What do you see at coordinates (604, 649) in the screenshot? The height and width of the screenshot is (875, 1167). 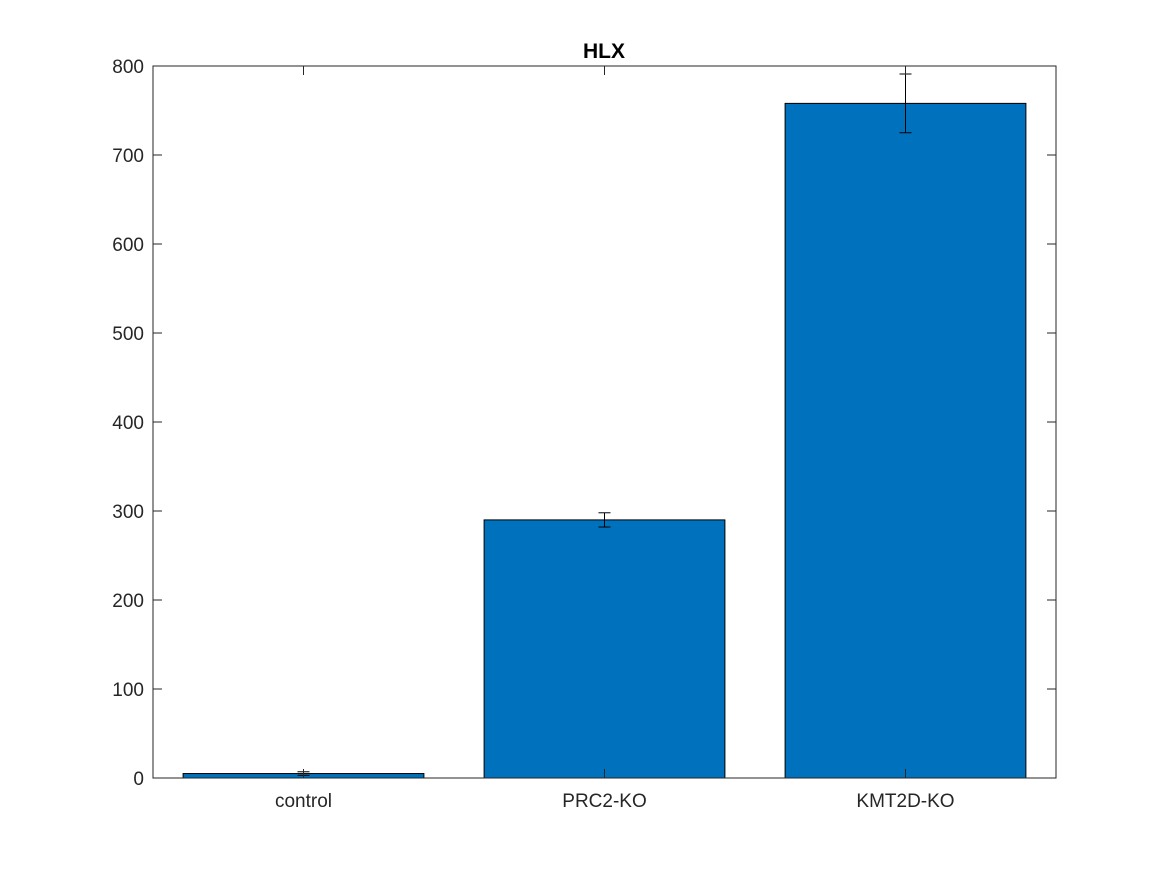 I see `bar-prc2-ko` at bounding box center [604, 649].